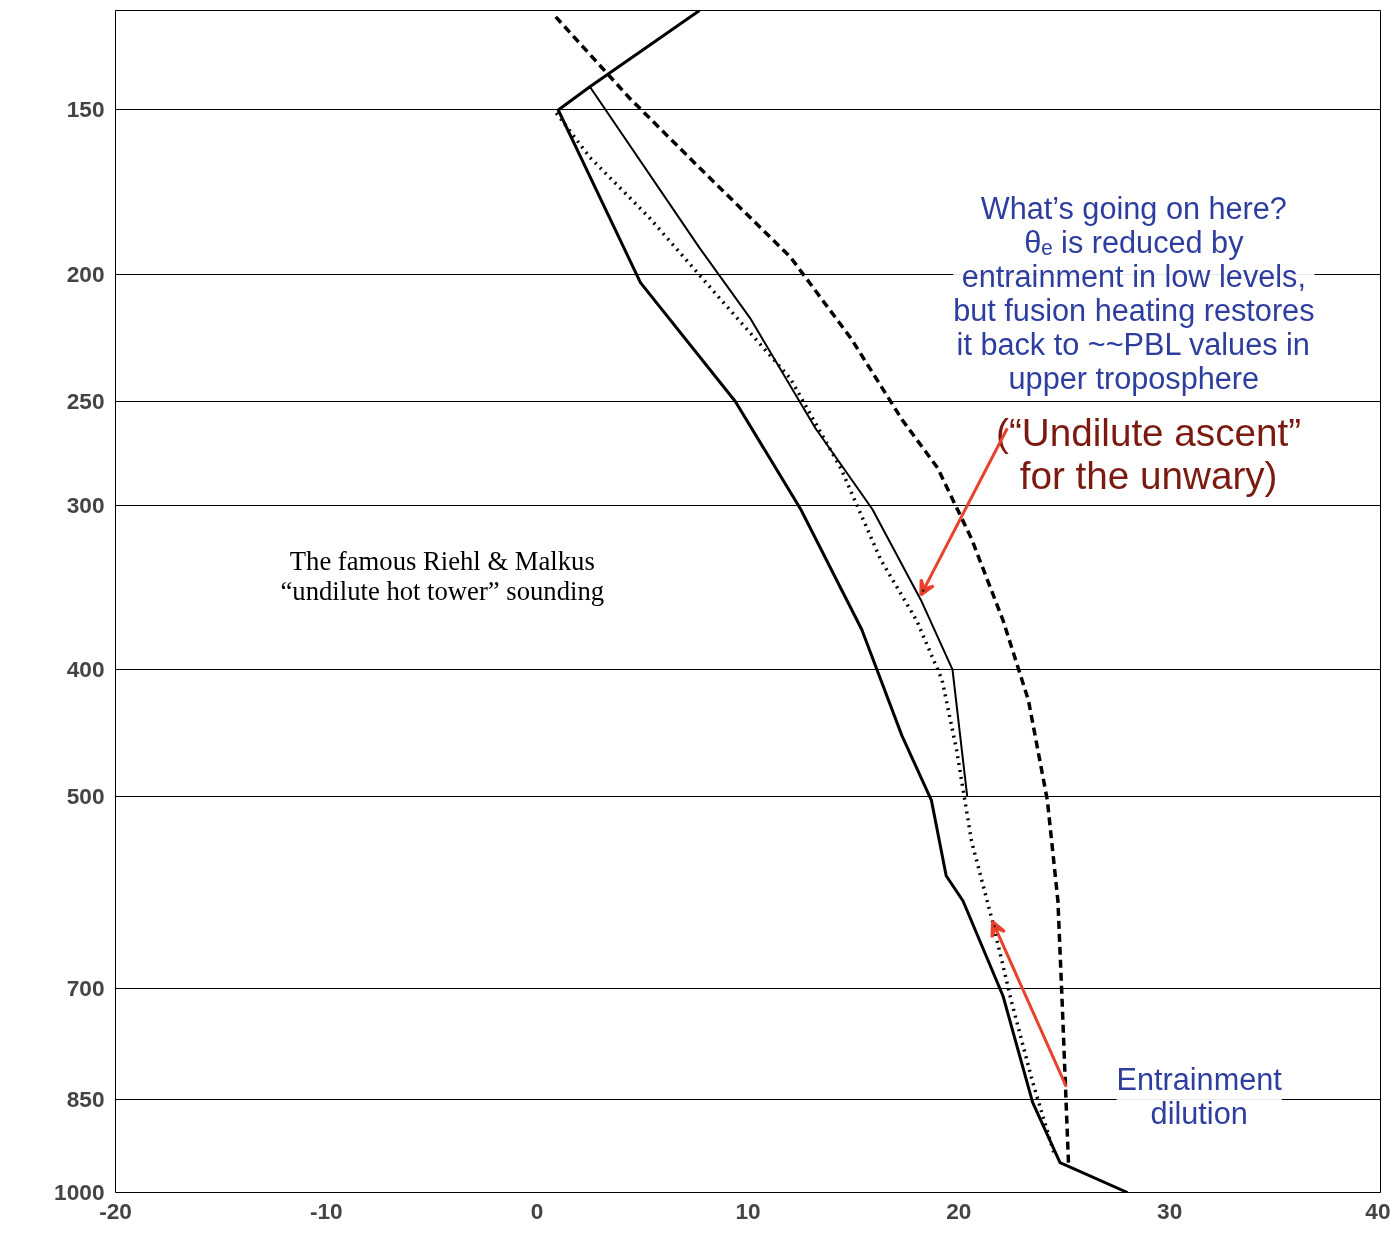 This screenshot has width=1395, height=1246. I want to click on x-tick-label: 0, so click(537, 1210).